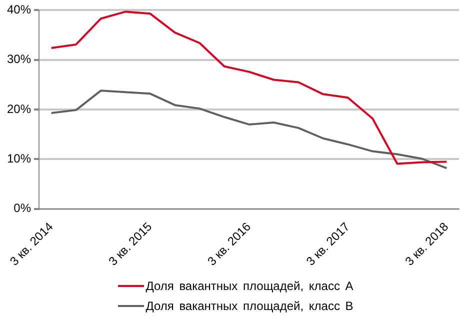  I want to click on y-tick-label: 0%, so click(23, 208).